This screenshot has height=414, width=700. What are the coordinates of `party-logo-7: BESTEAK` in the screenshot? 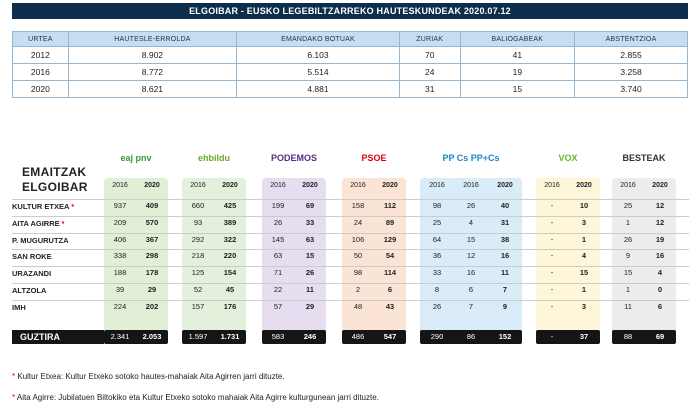 It's located at (644, 158).